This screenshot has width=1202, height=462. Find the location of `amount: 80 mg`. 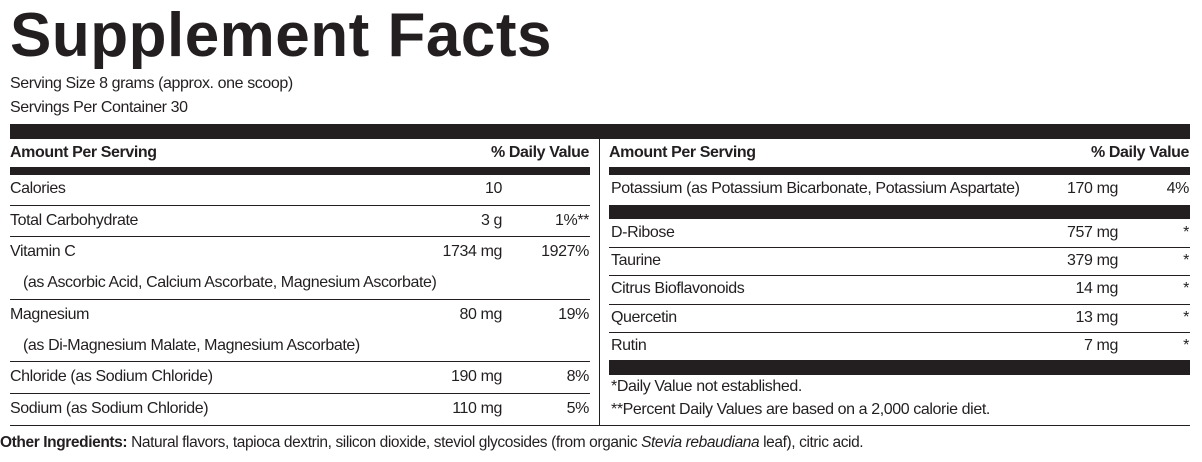

amount: 80 mg is located at coordinates (481, 314).